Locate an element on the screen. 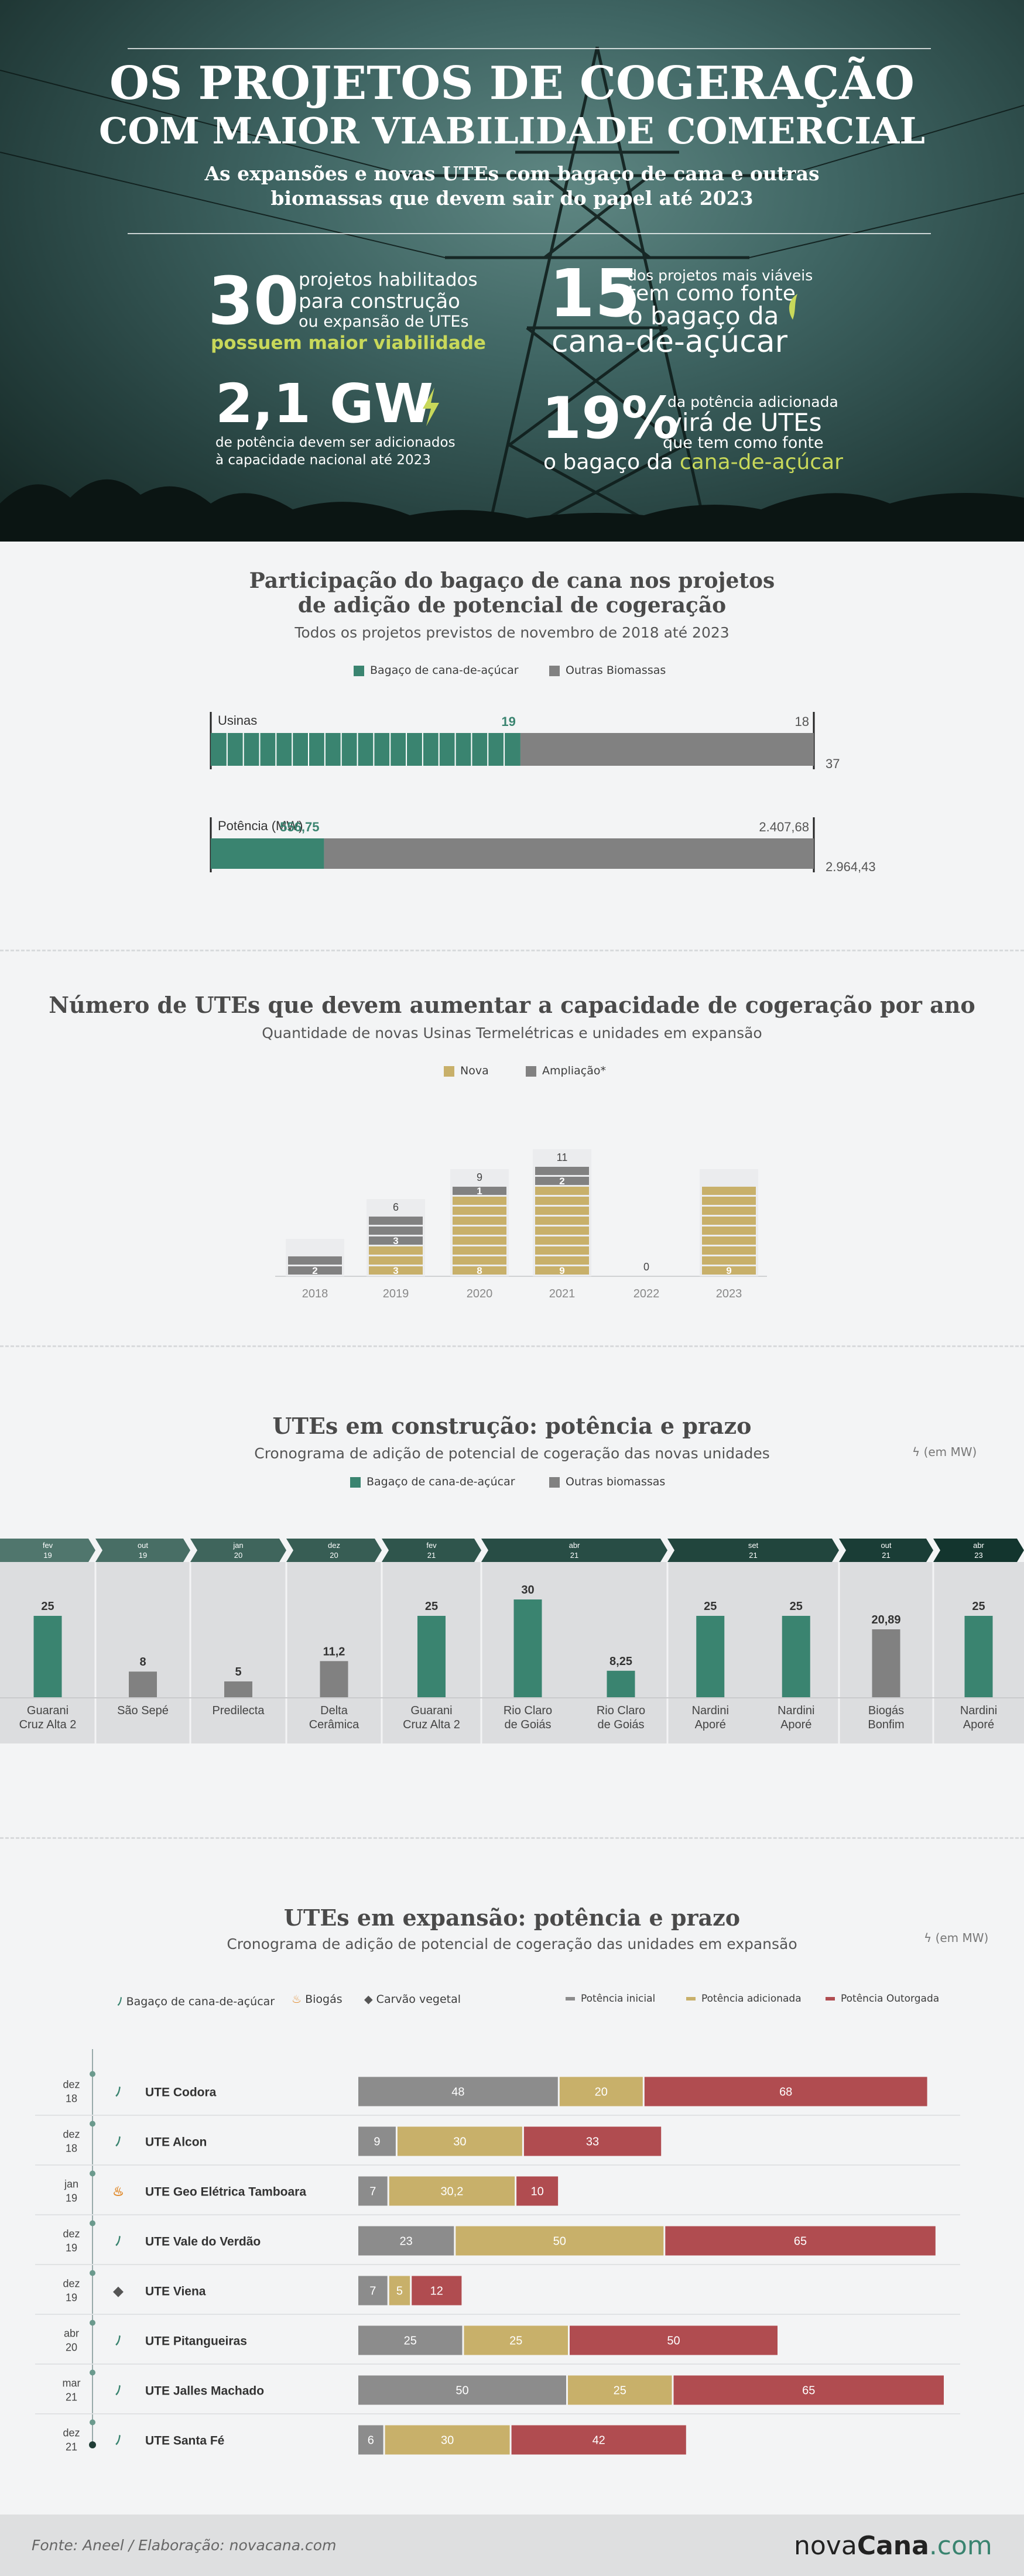 This screenshot has height=2576, width=1024. bar-total-label: 6 is located at coordinates (396, 1207).